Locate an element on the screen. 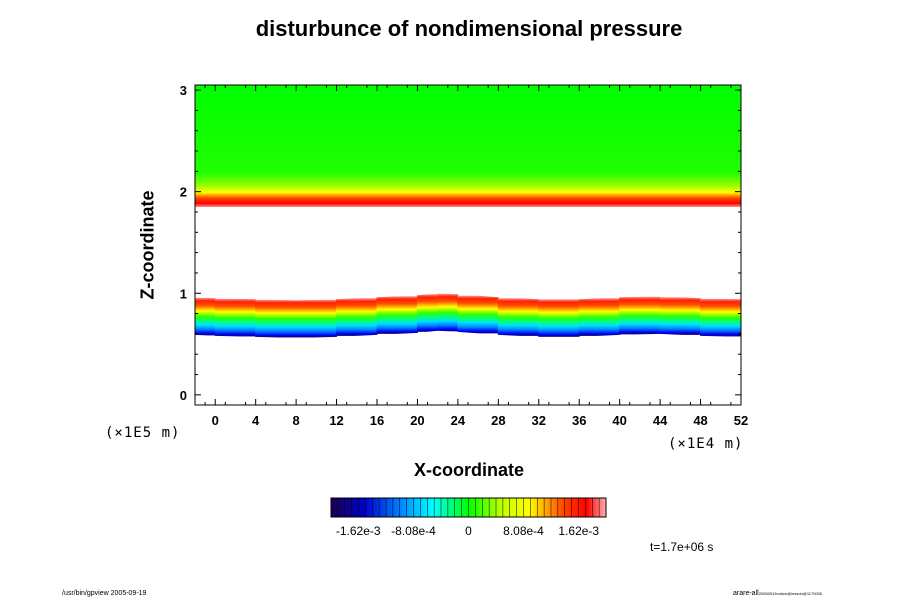 The image size is (900, 600). x-tick-label: 0 is located at coordinates (215, 420).